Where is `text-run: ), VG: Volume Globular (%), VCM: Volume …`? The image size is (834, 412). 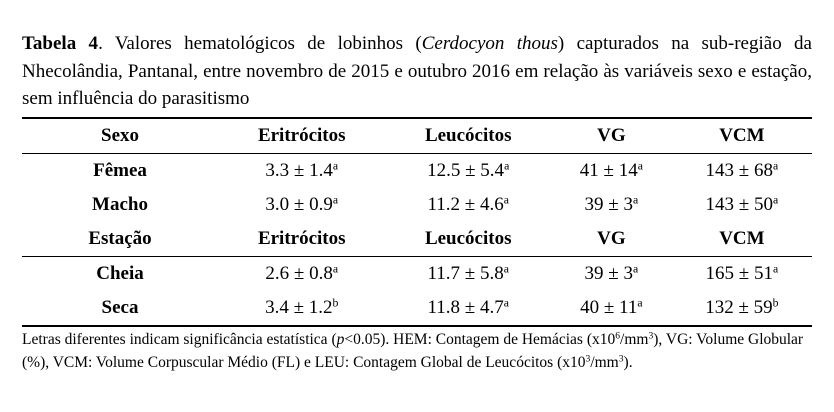
text-run: ), VG: Volume Globular (%), VCM: Volume … is located at coordinates (413, 351).